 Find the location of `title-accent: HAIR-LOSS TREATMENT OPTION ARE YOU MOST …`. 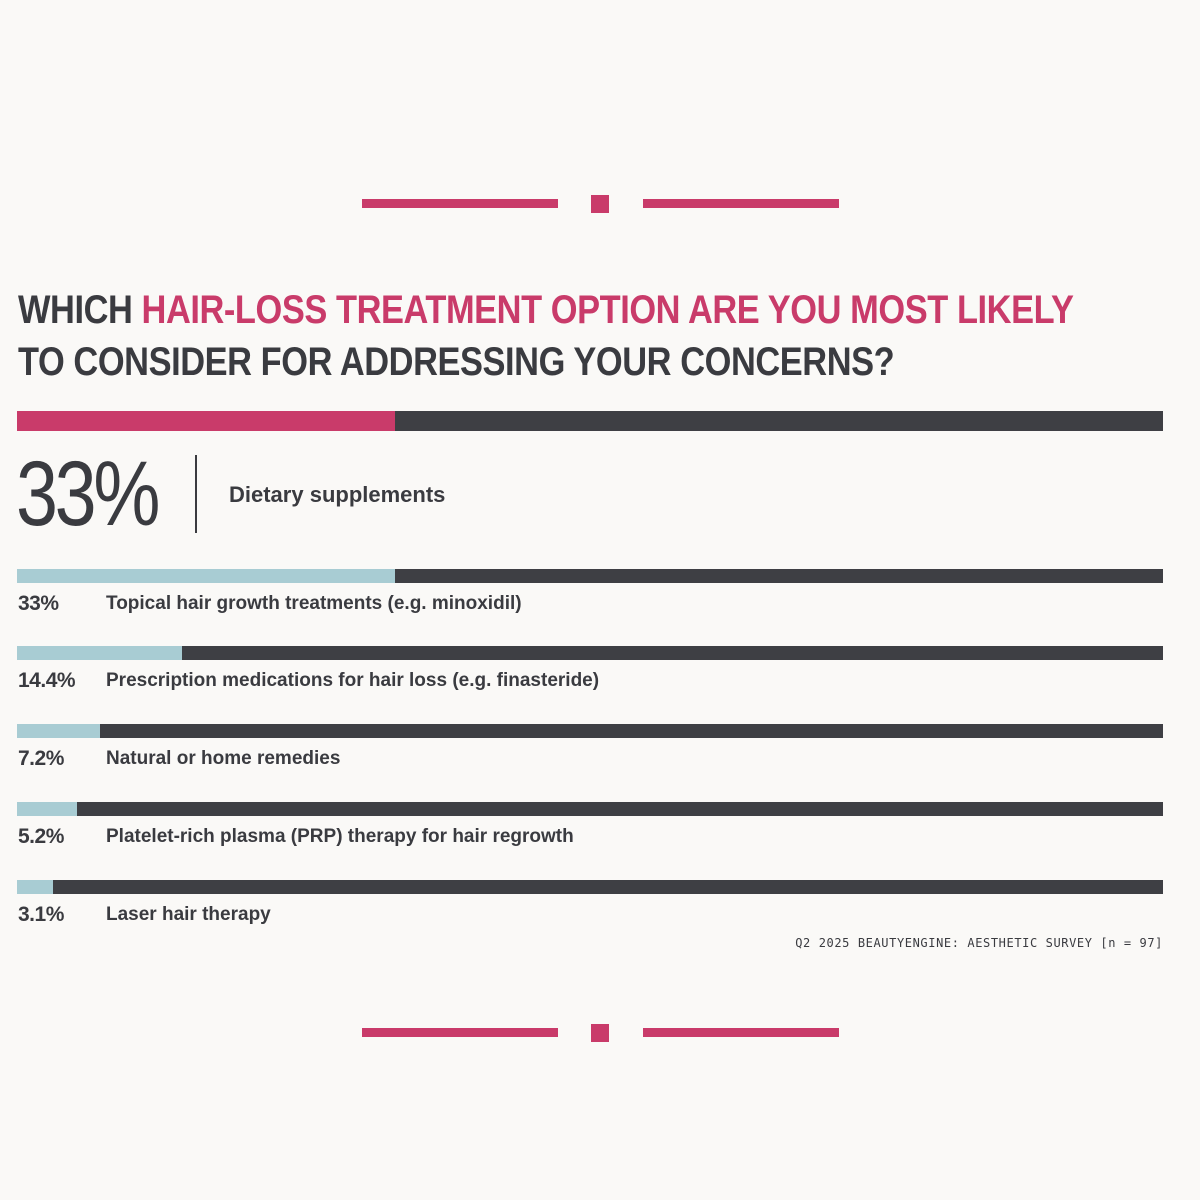

title-accent: HAIR-LOSS TREATMENT OPTION ARE YOU MOST … is located at coordinates (607, 310).